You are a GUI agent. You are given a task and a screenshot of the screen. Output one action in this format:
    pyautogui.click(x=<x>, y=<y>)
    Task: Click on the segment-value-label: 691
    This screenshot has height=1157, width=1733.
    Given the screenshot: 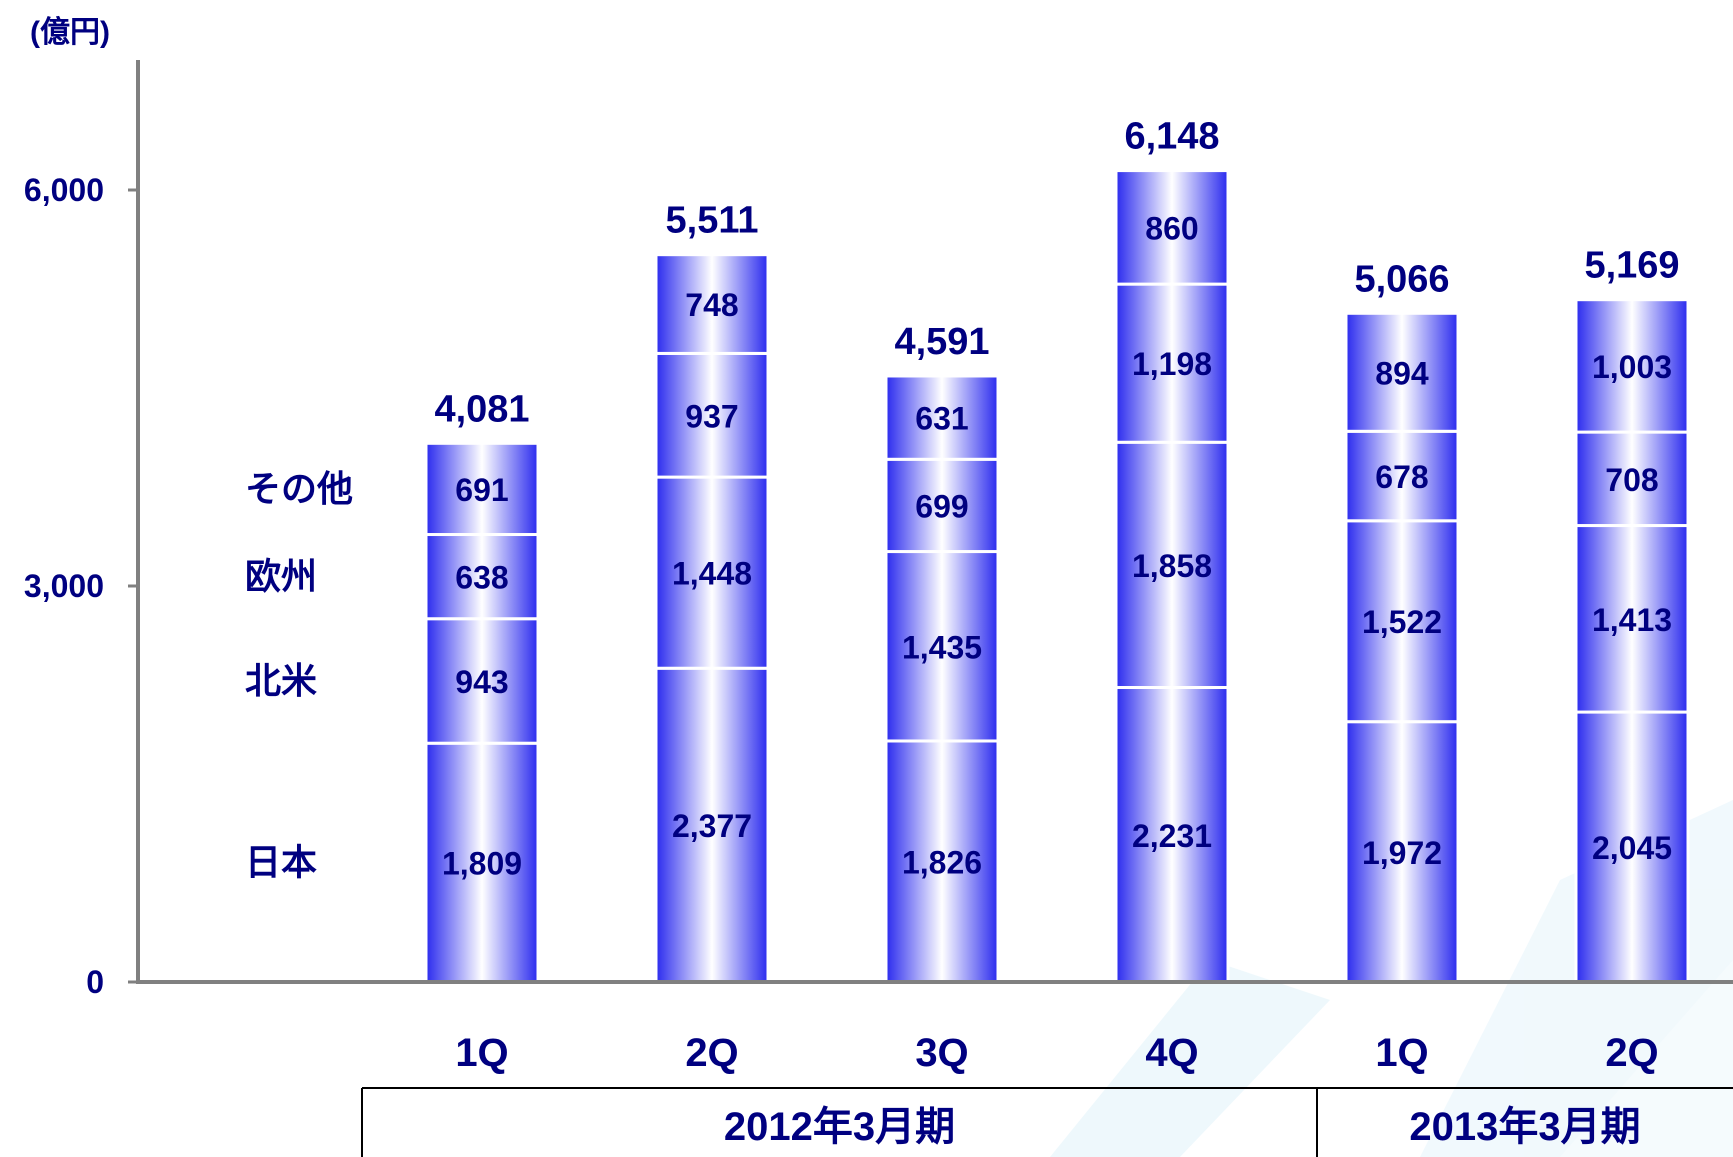 What is the action you would take?
    pyautogui.click(x=481, y=490)
    